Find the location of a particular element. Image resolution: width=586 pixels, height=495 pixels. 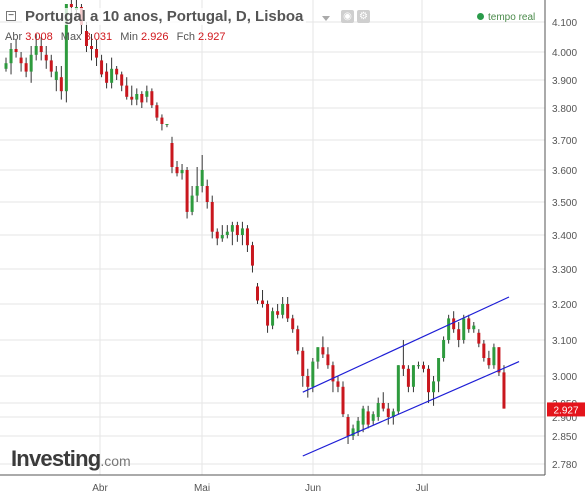

y-tick-label: 3.900 is located at coordinates (564, 81).